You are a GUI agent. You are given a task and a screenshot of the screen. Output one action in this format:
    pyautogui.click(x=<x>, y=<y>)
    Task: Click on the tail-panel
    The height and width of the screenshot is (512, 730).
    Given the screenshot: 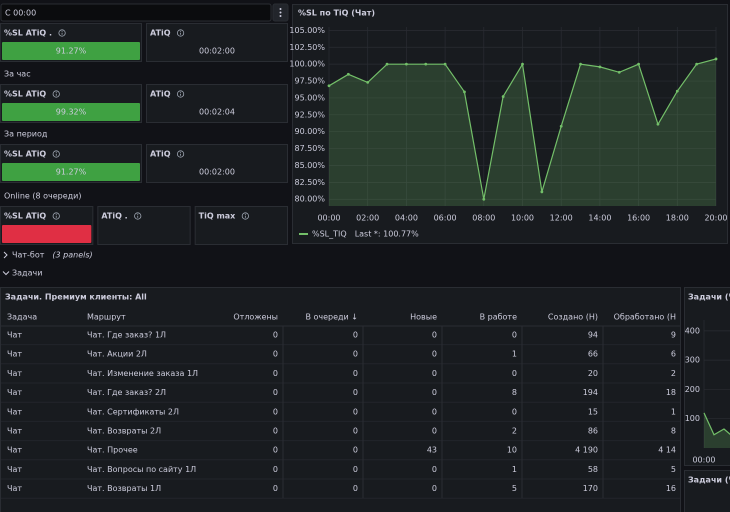 What is the action you would take?
    pyautogui.click(x=707, y=491)
    